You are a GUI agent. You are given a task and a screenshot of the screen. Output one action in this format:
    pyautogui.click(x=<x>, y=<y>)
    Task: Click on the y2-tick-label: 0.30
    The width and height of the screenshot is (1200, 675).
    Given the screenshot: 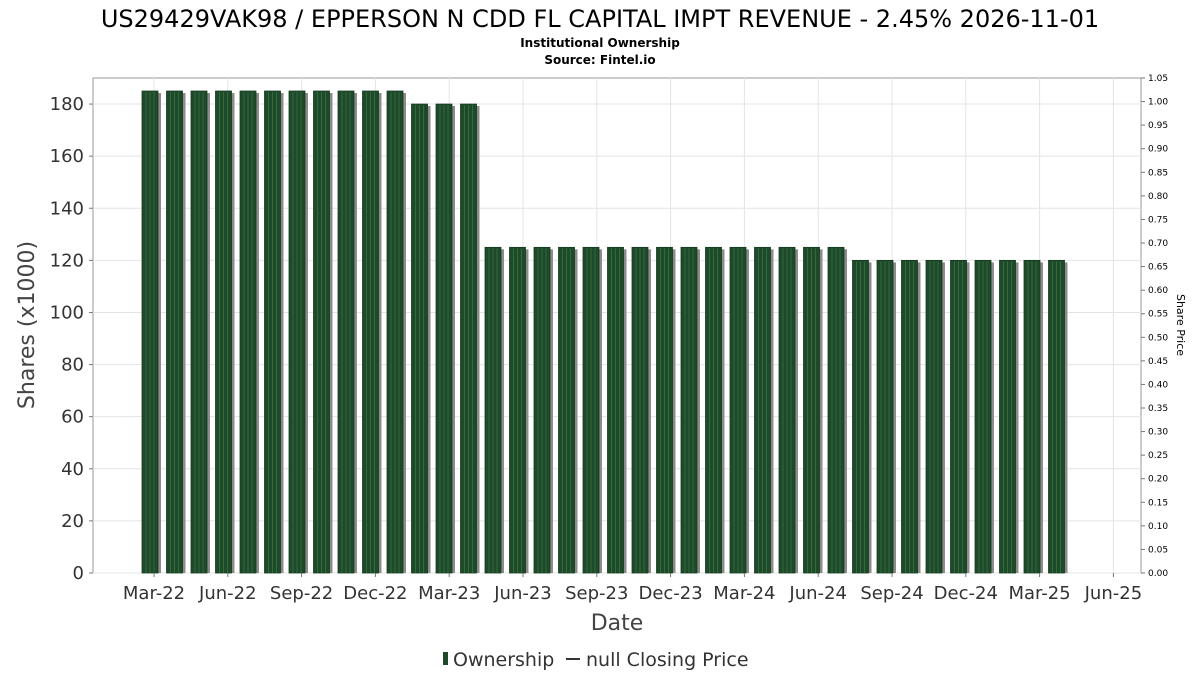 What is the action you would take?
    pyautogui.click(x=1158, y=433)
    